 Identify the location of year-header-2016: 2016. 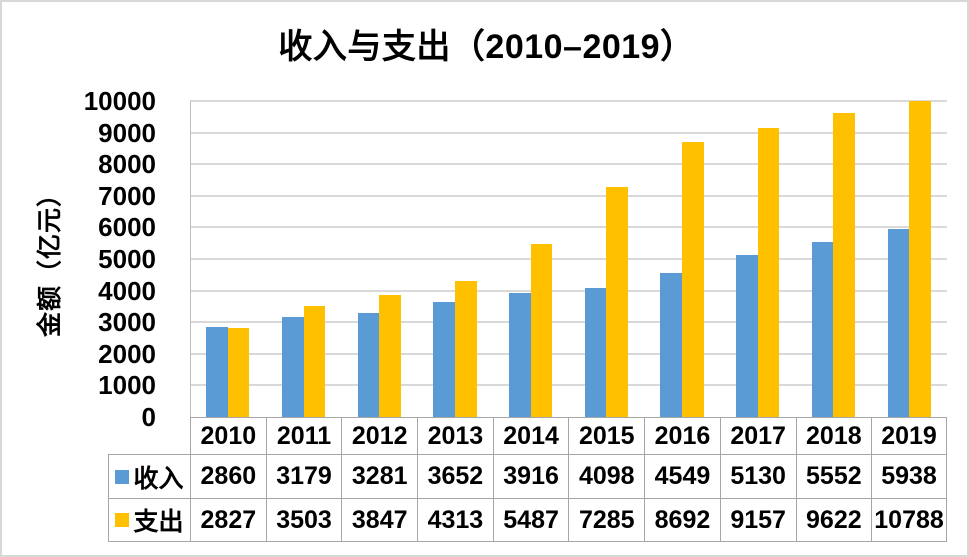
(682, 435).